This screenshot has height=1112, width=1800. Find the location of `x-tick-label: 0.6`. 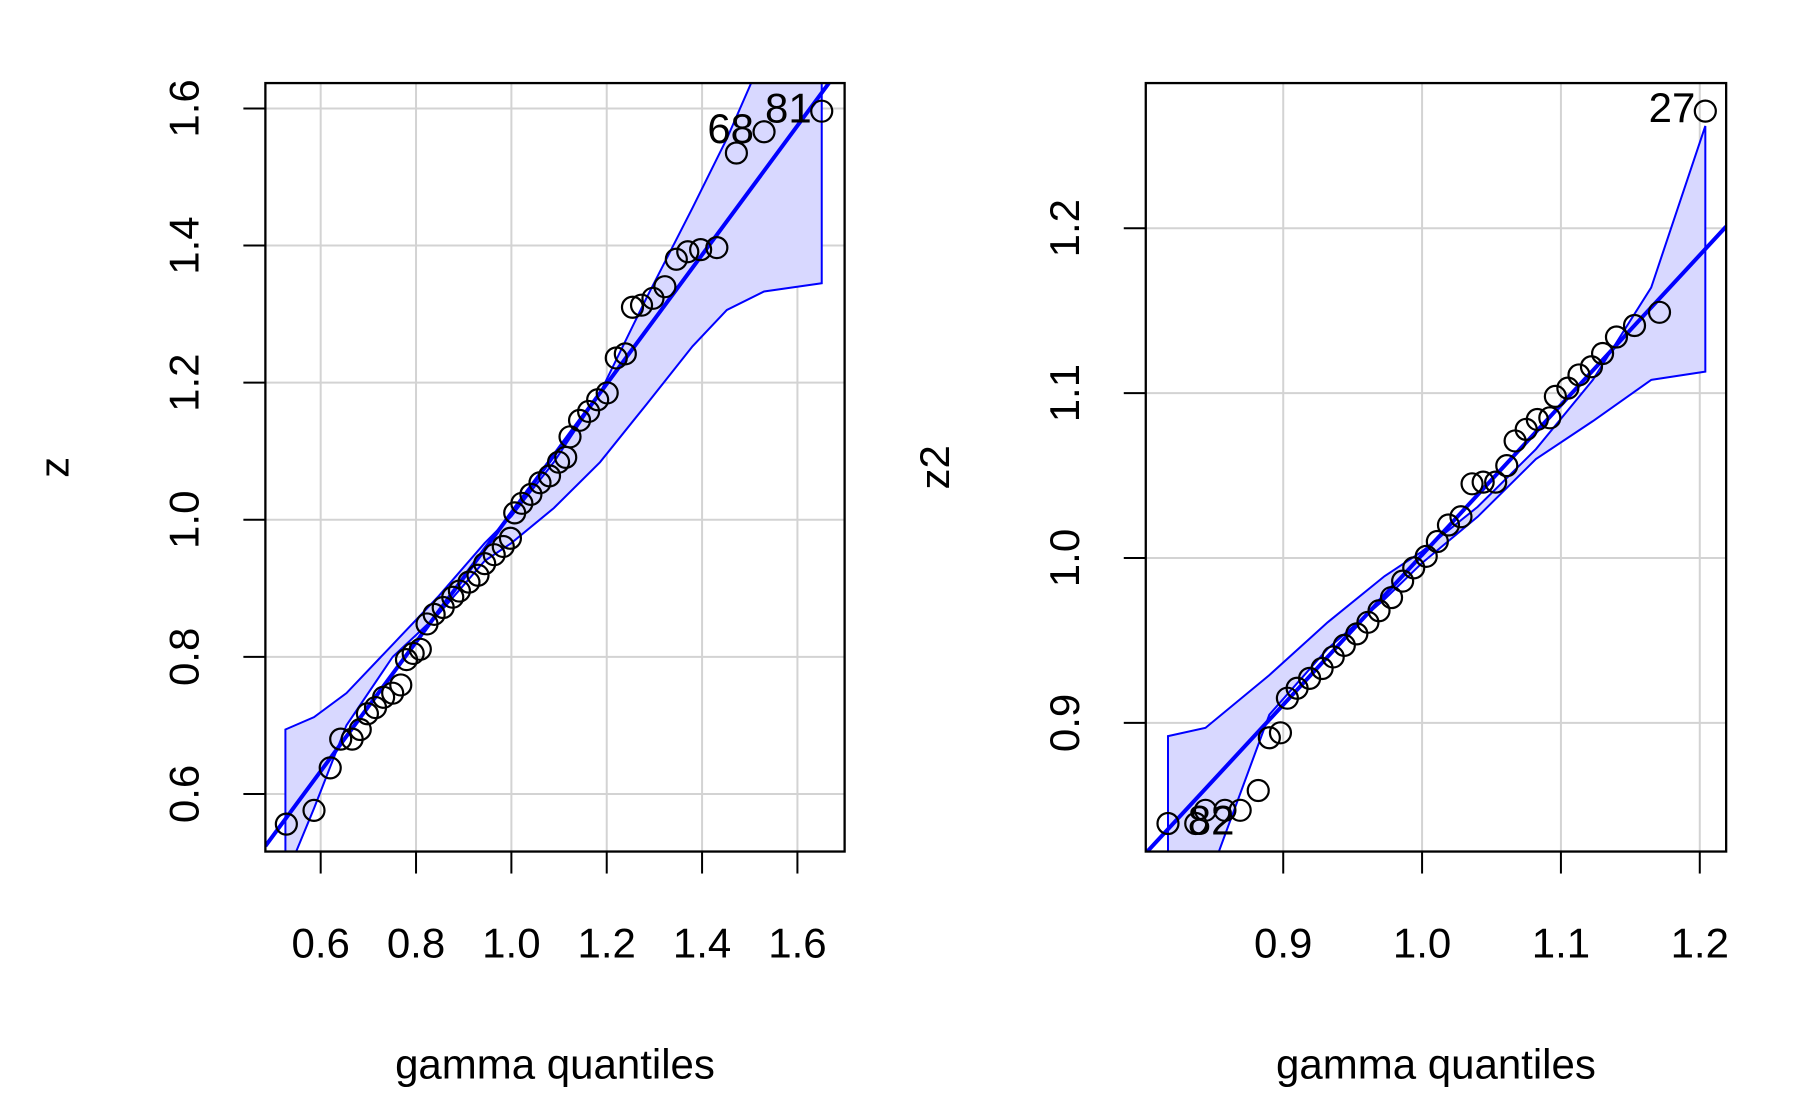

x-tick-label: 0.6 is located at coordinates (320, 943).